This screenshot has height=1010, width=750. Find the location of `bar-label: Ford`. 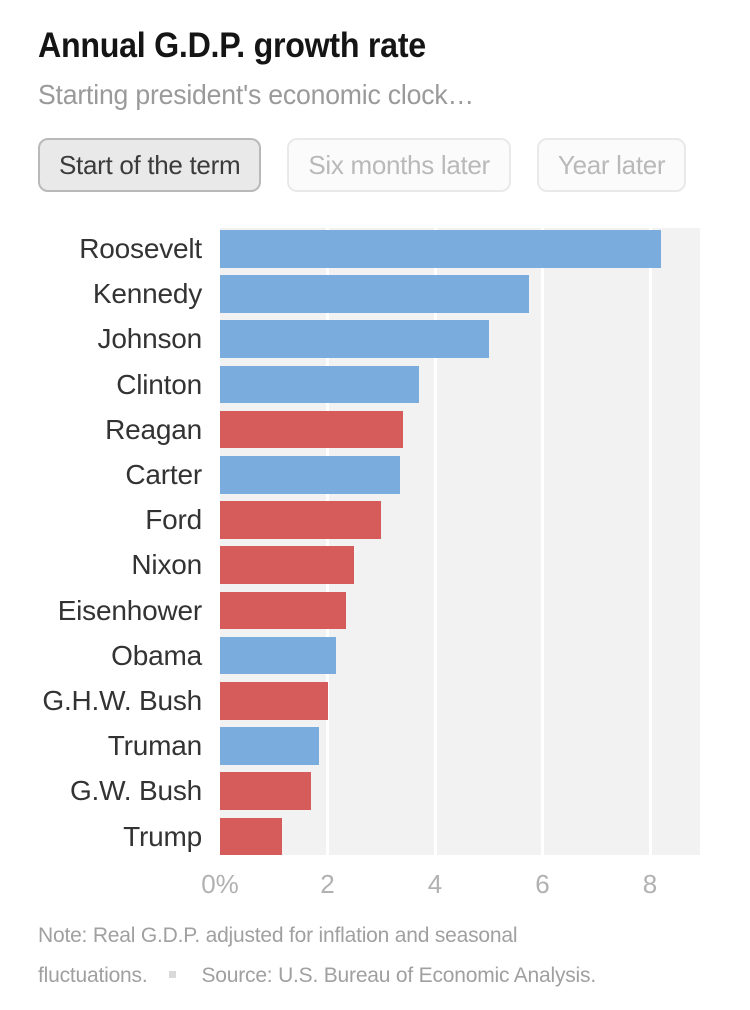

bar-label: Ford is located at coordinates (173, 520).